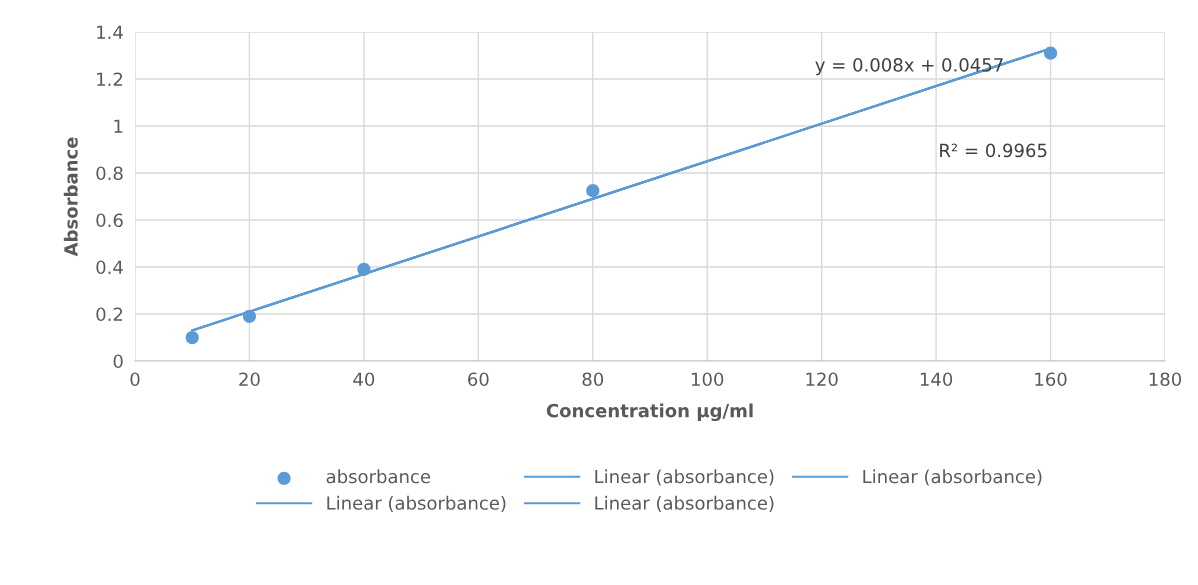 This screenshot has height=585, width=1198. I want to click on x-tick-label: 0, so click(135, 379).